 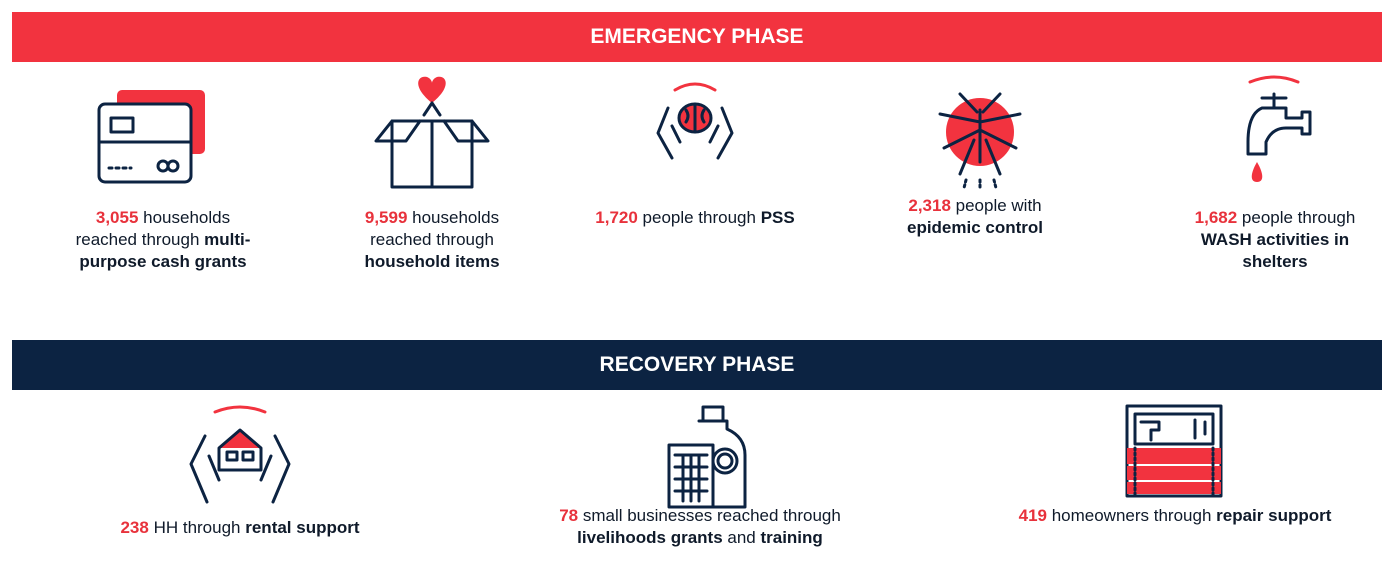 I want to click on text-segment: 78, so click(x=569, y=515).